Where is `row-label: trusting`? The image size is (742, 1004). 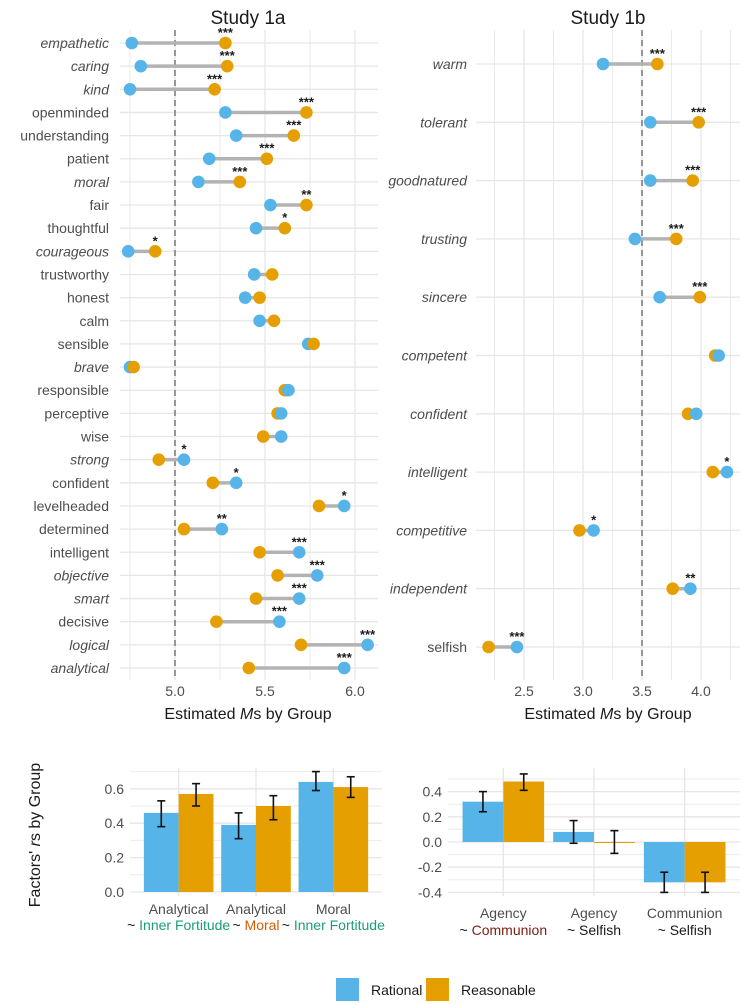
row-label: trusting is located at coordinates (444, 239).